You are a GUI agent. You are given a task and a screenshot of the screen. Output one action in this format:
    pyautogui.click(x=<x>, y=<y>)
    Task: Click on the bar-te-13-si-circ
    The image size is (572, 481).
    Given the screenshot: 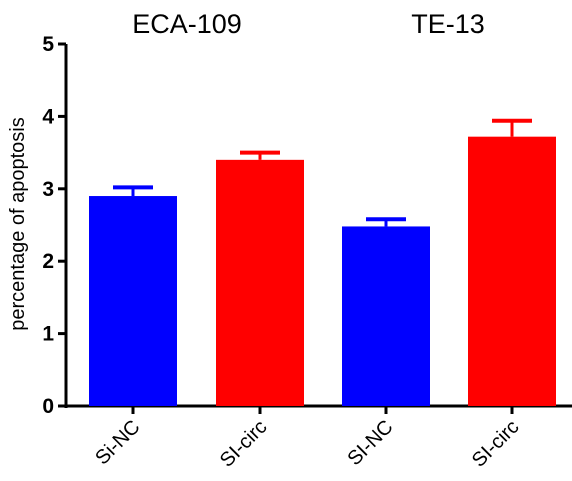 What is the action you would take?
    pyautogui.click(x=512, y=271)
    